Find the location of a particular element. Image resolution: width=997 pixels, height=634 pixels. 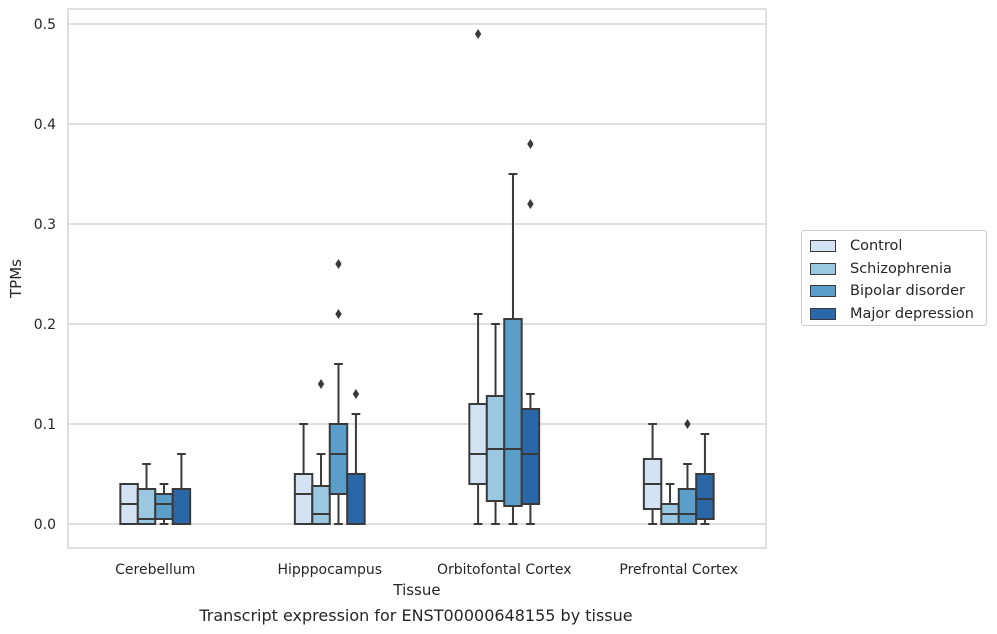

x-tick-label: Prefrontal Cortex is located at coordinates (678, 570).